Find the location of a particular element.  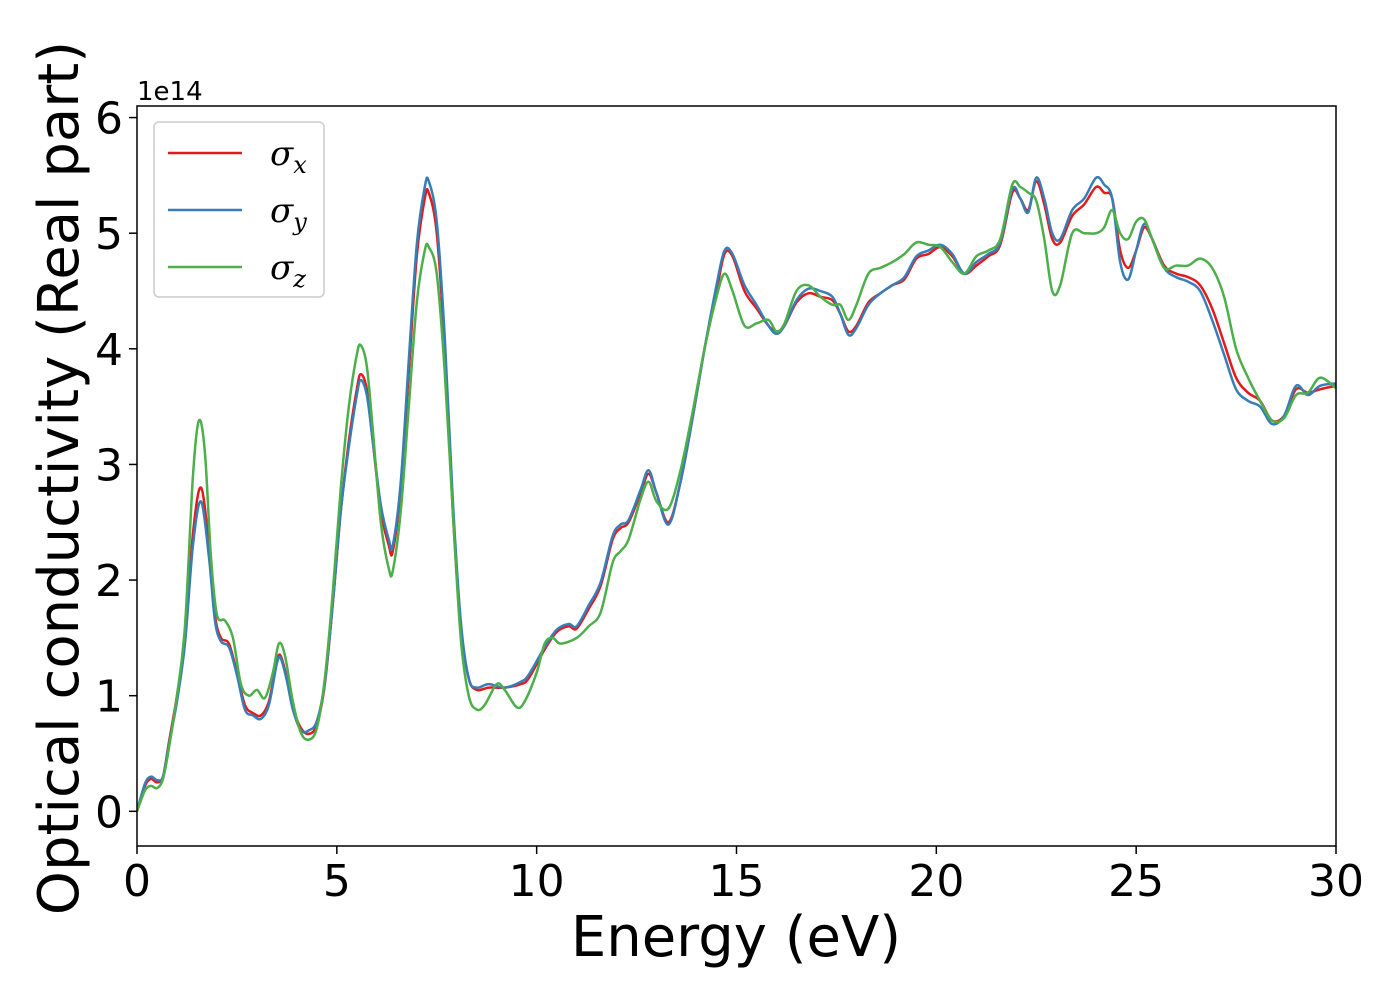

x-tick-label: 10 is located at coordinates (537, 881).